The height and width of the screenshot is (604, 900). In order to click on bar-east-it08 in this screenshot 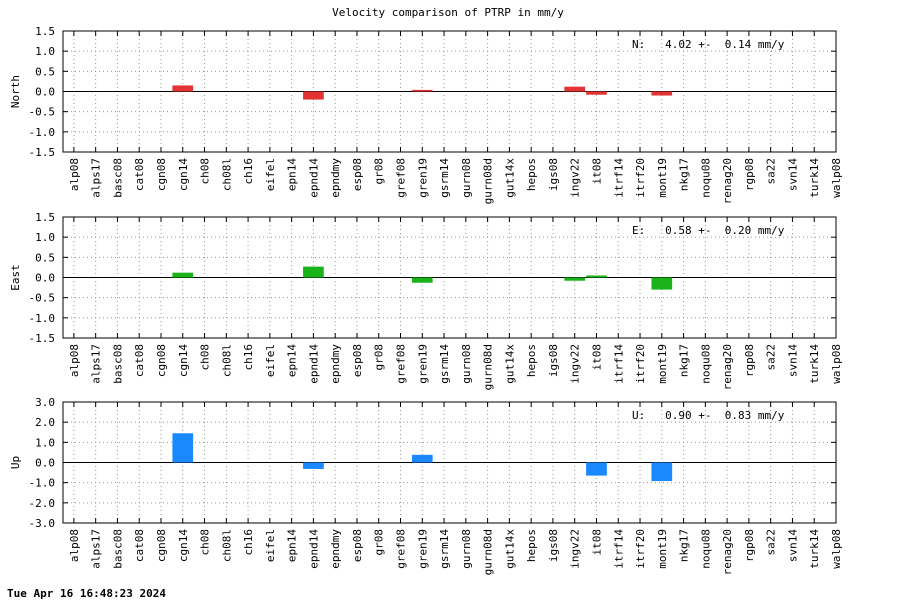, I will do `click(596, 276)`.